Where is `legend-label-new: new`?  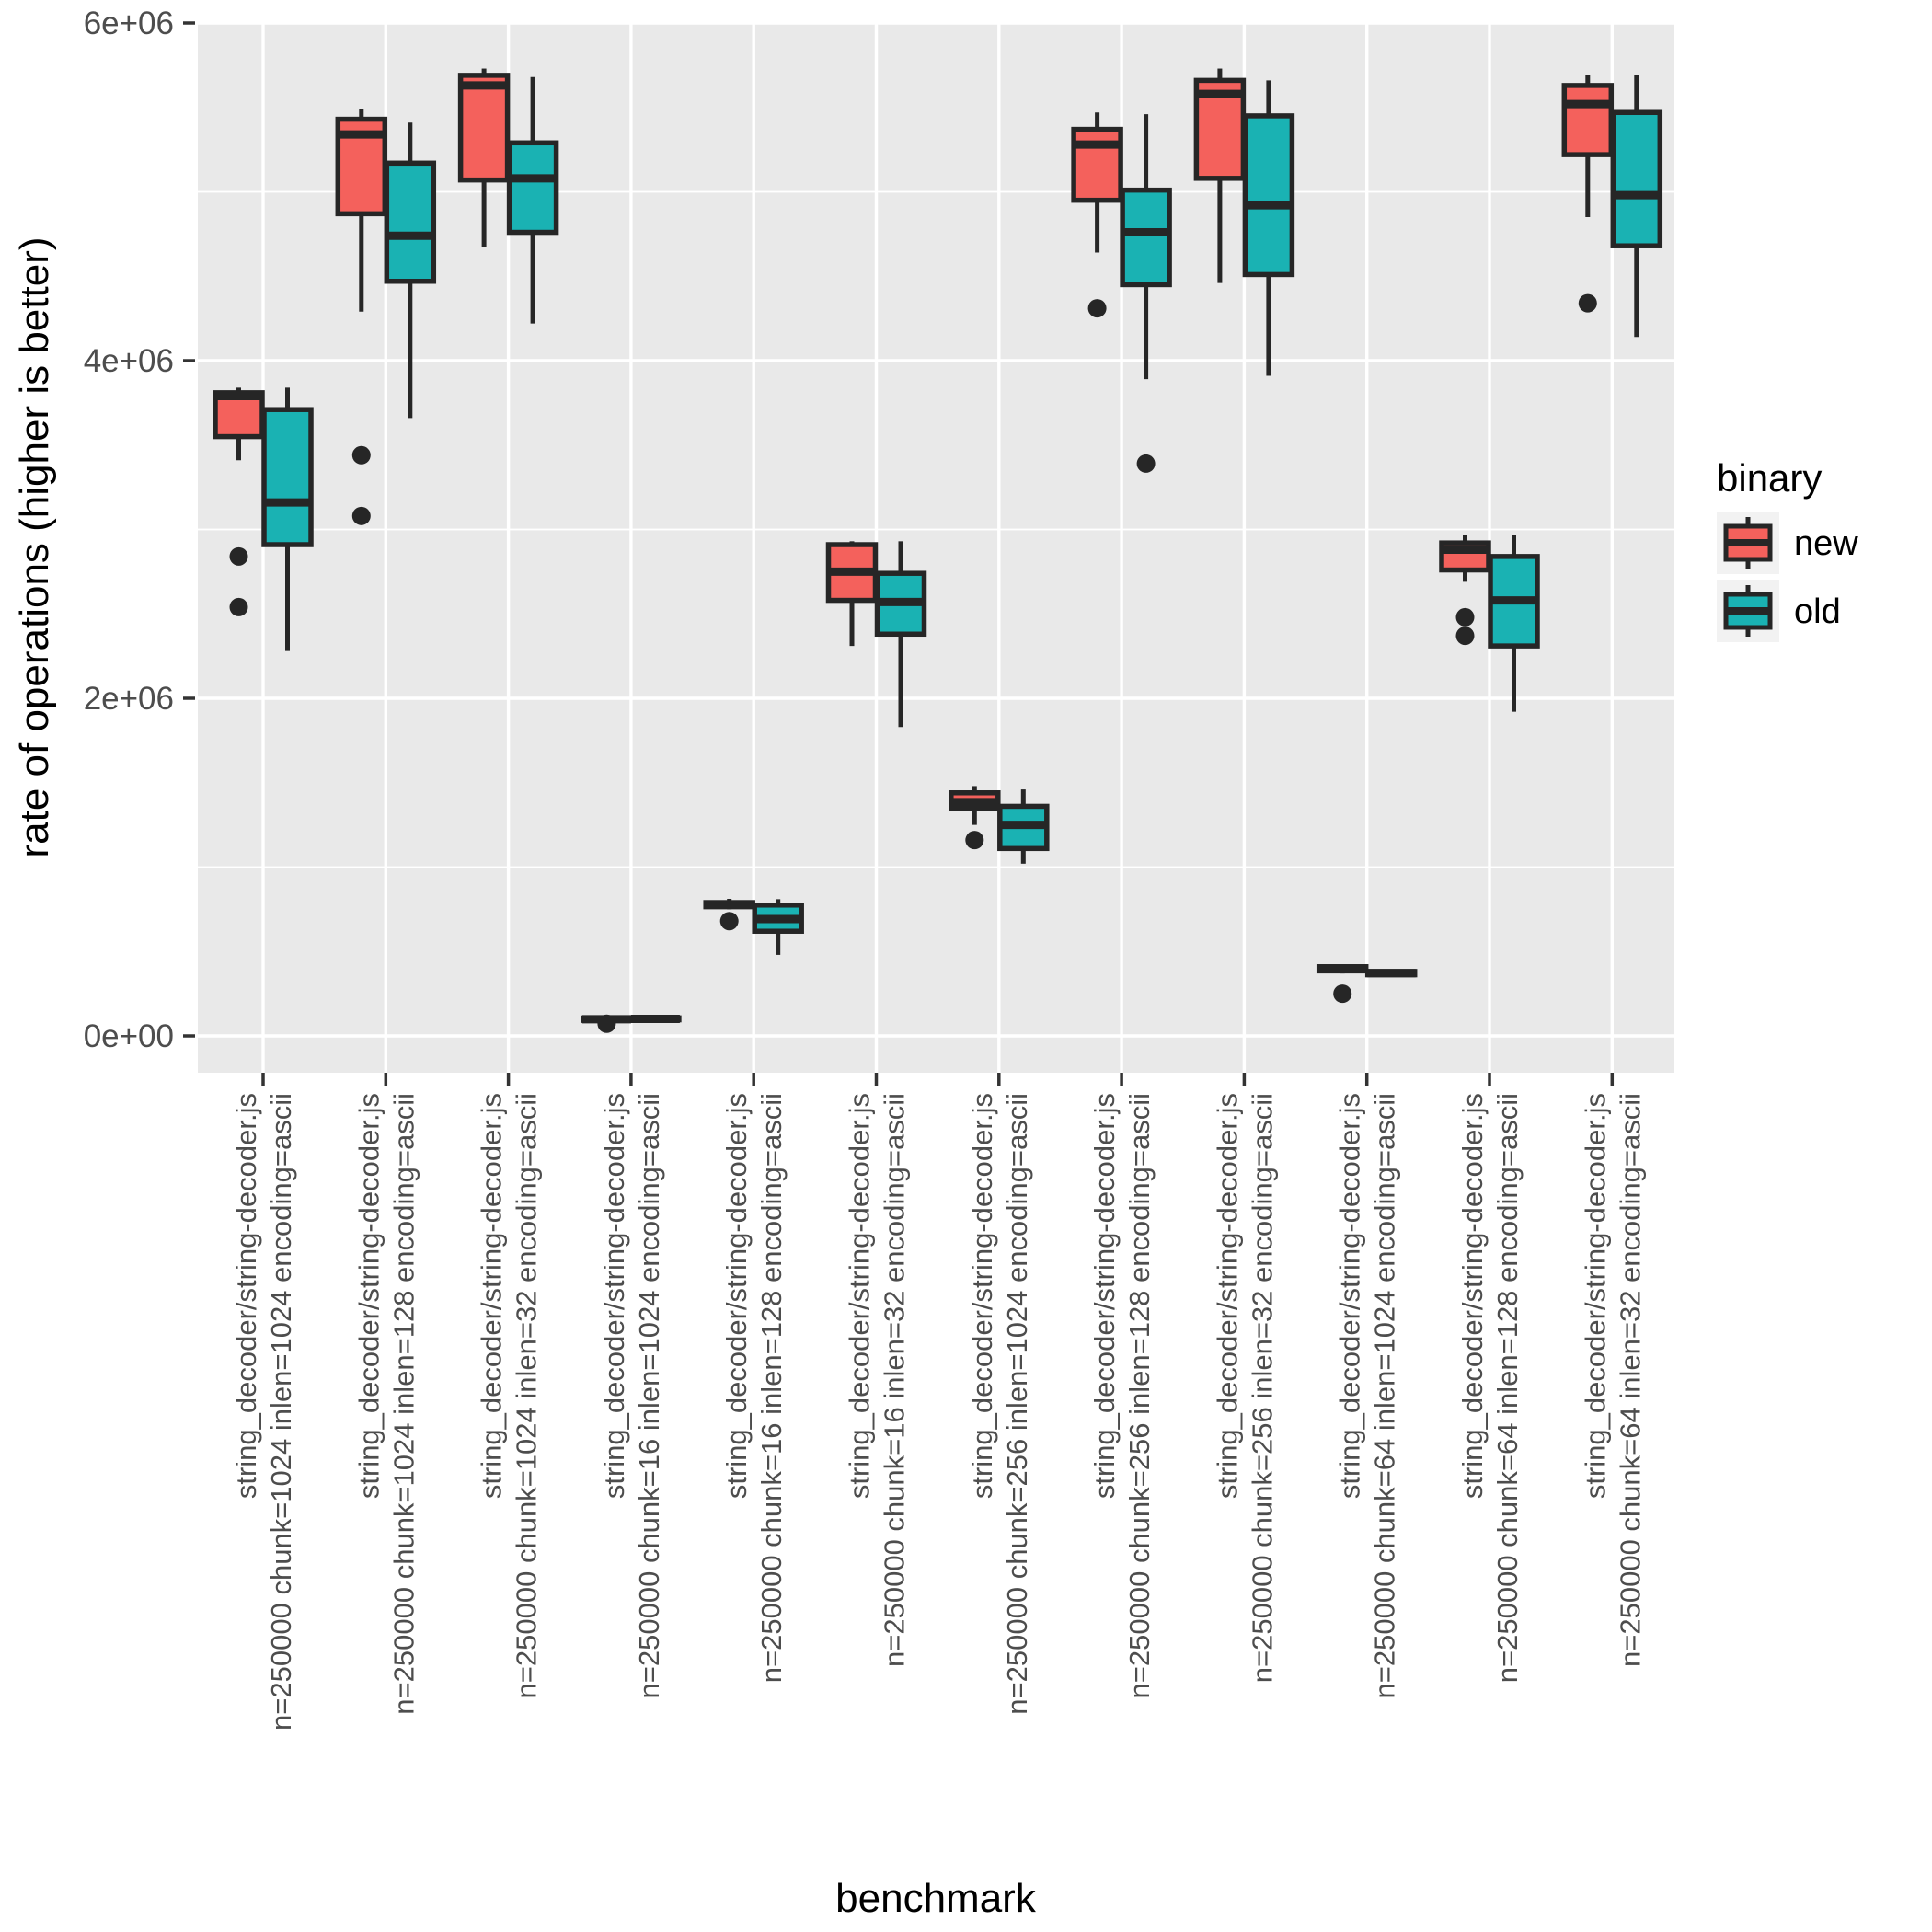
legend-label-new: new is located at coordinates (1826, 543).